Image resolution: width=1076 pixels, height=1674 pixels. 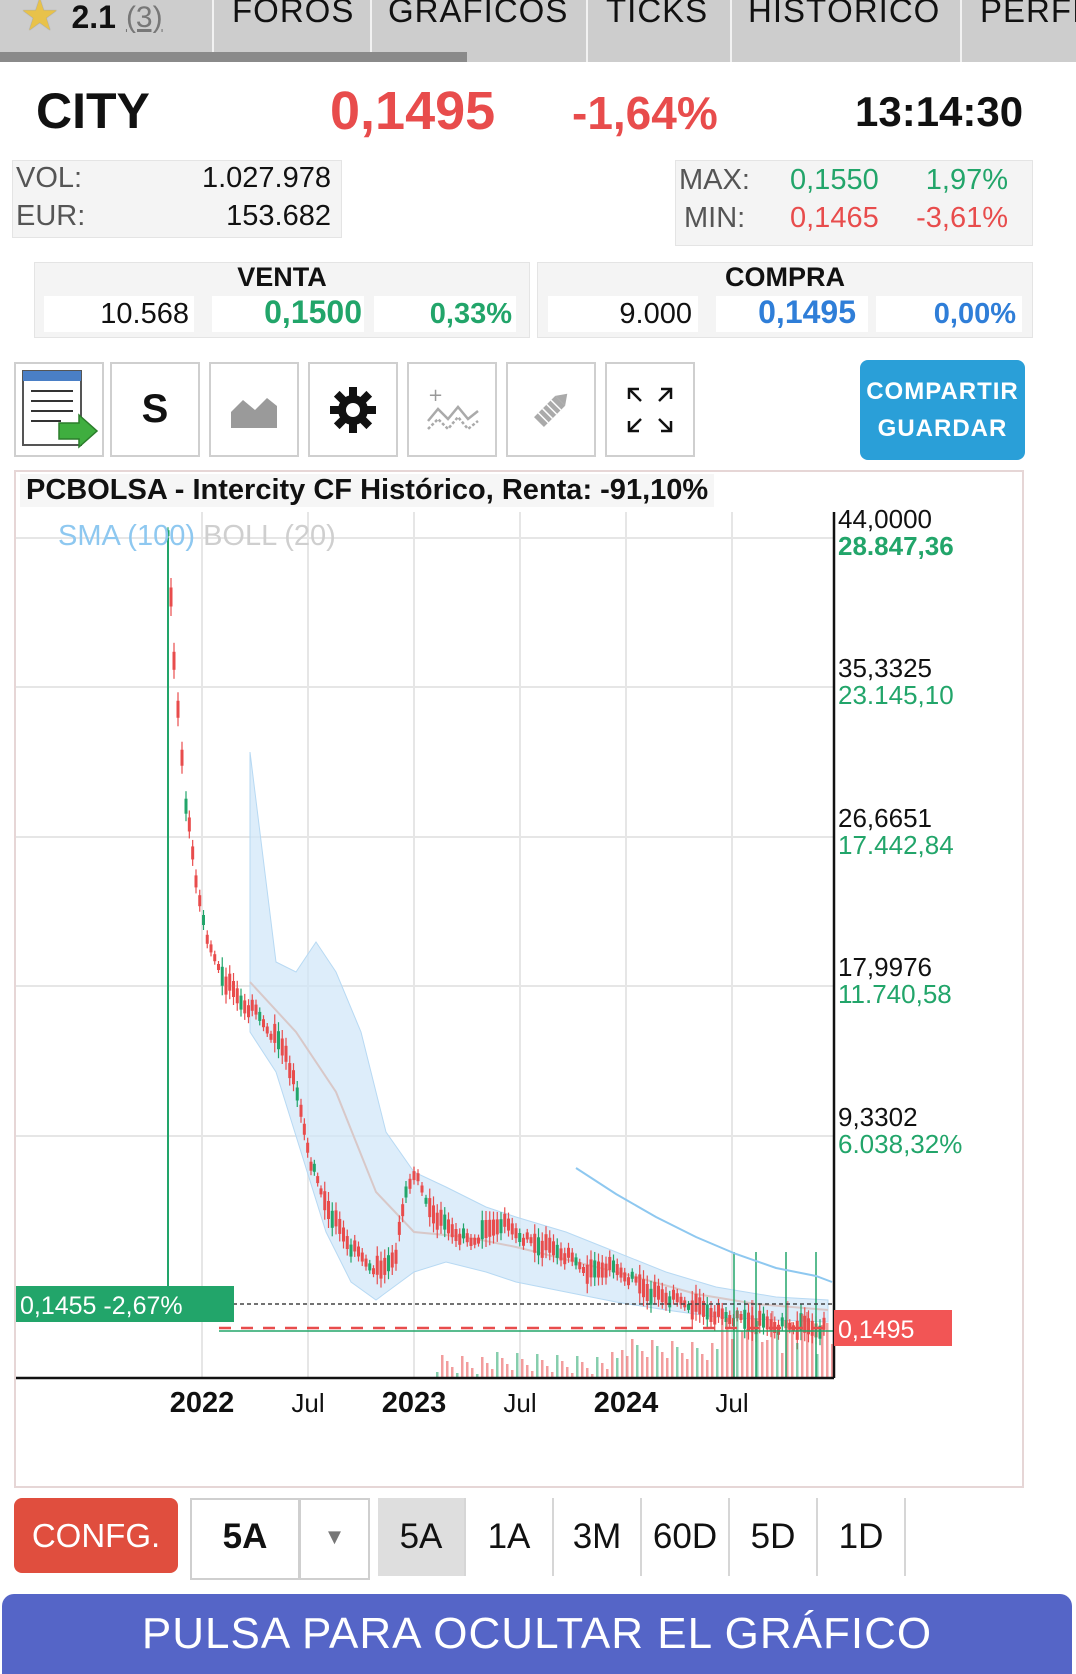 What do you see at coordinates (597, 1536) in the screenshot?
I see `range-3m: 3M` at bounding box center [597, 1536].